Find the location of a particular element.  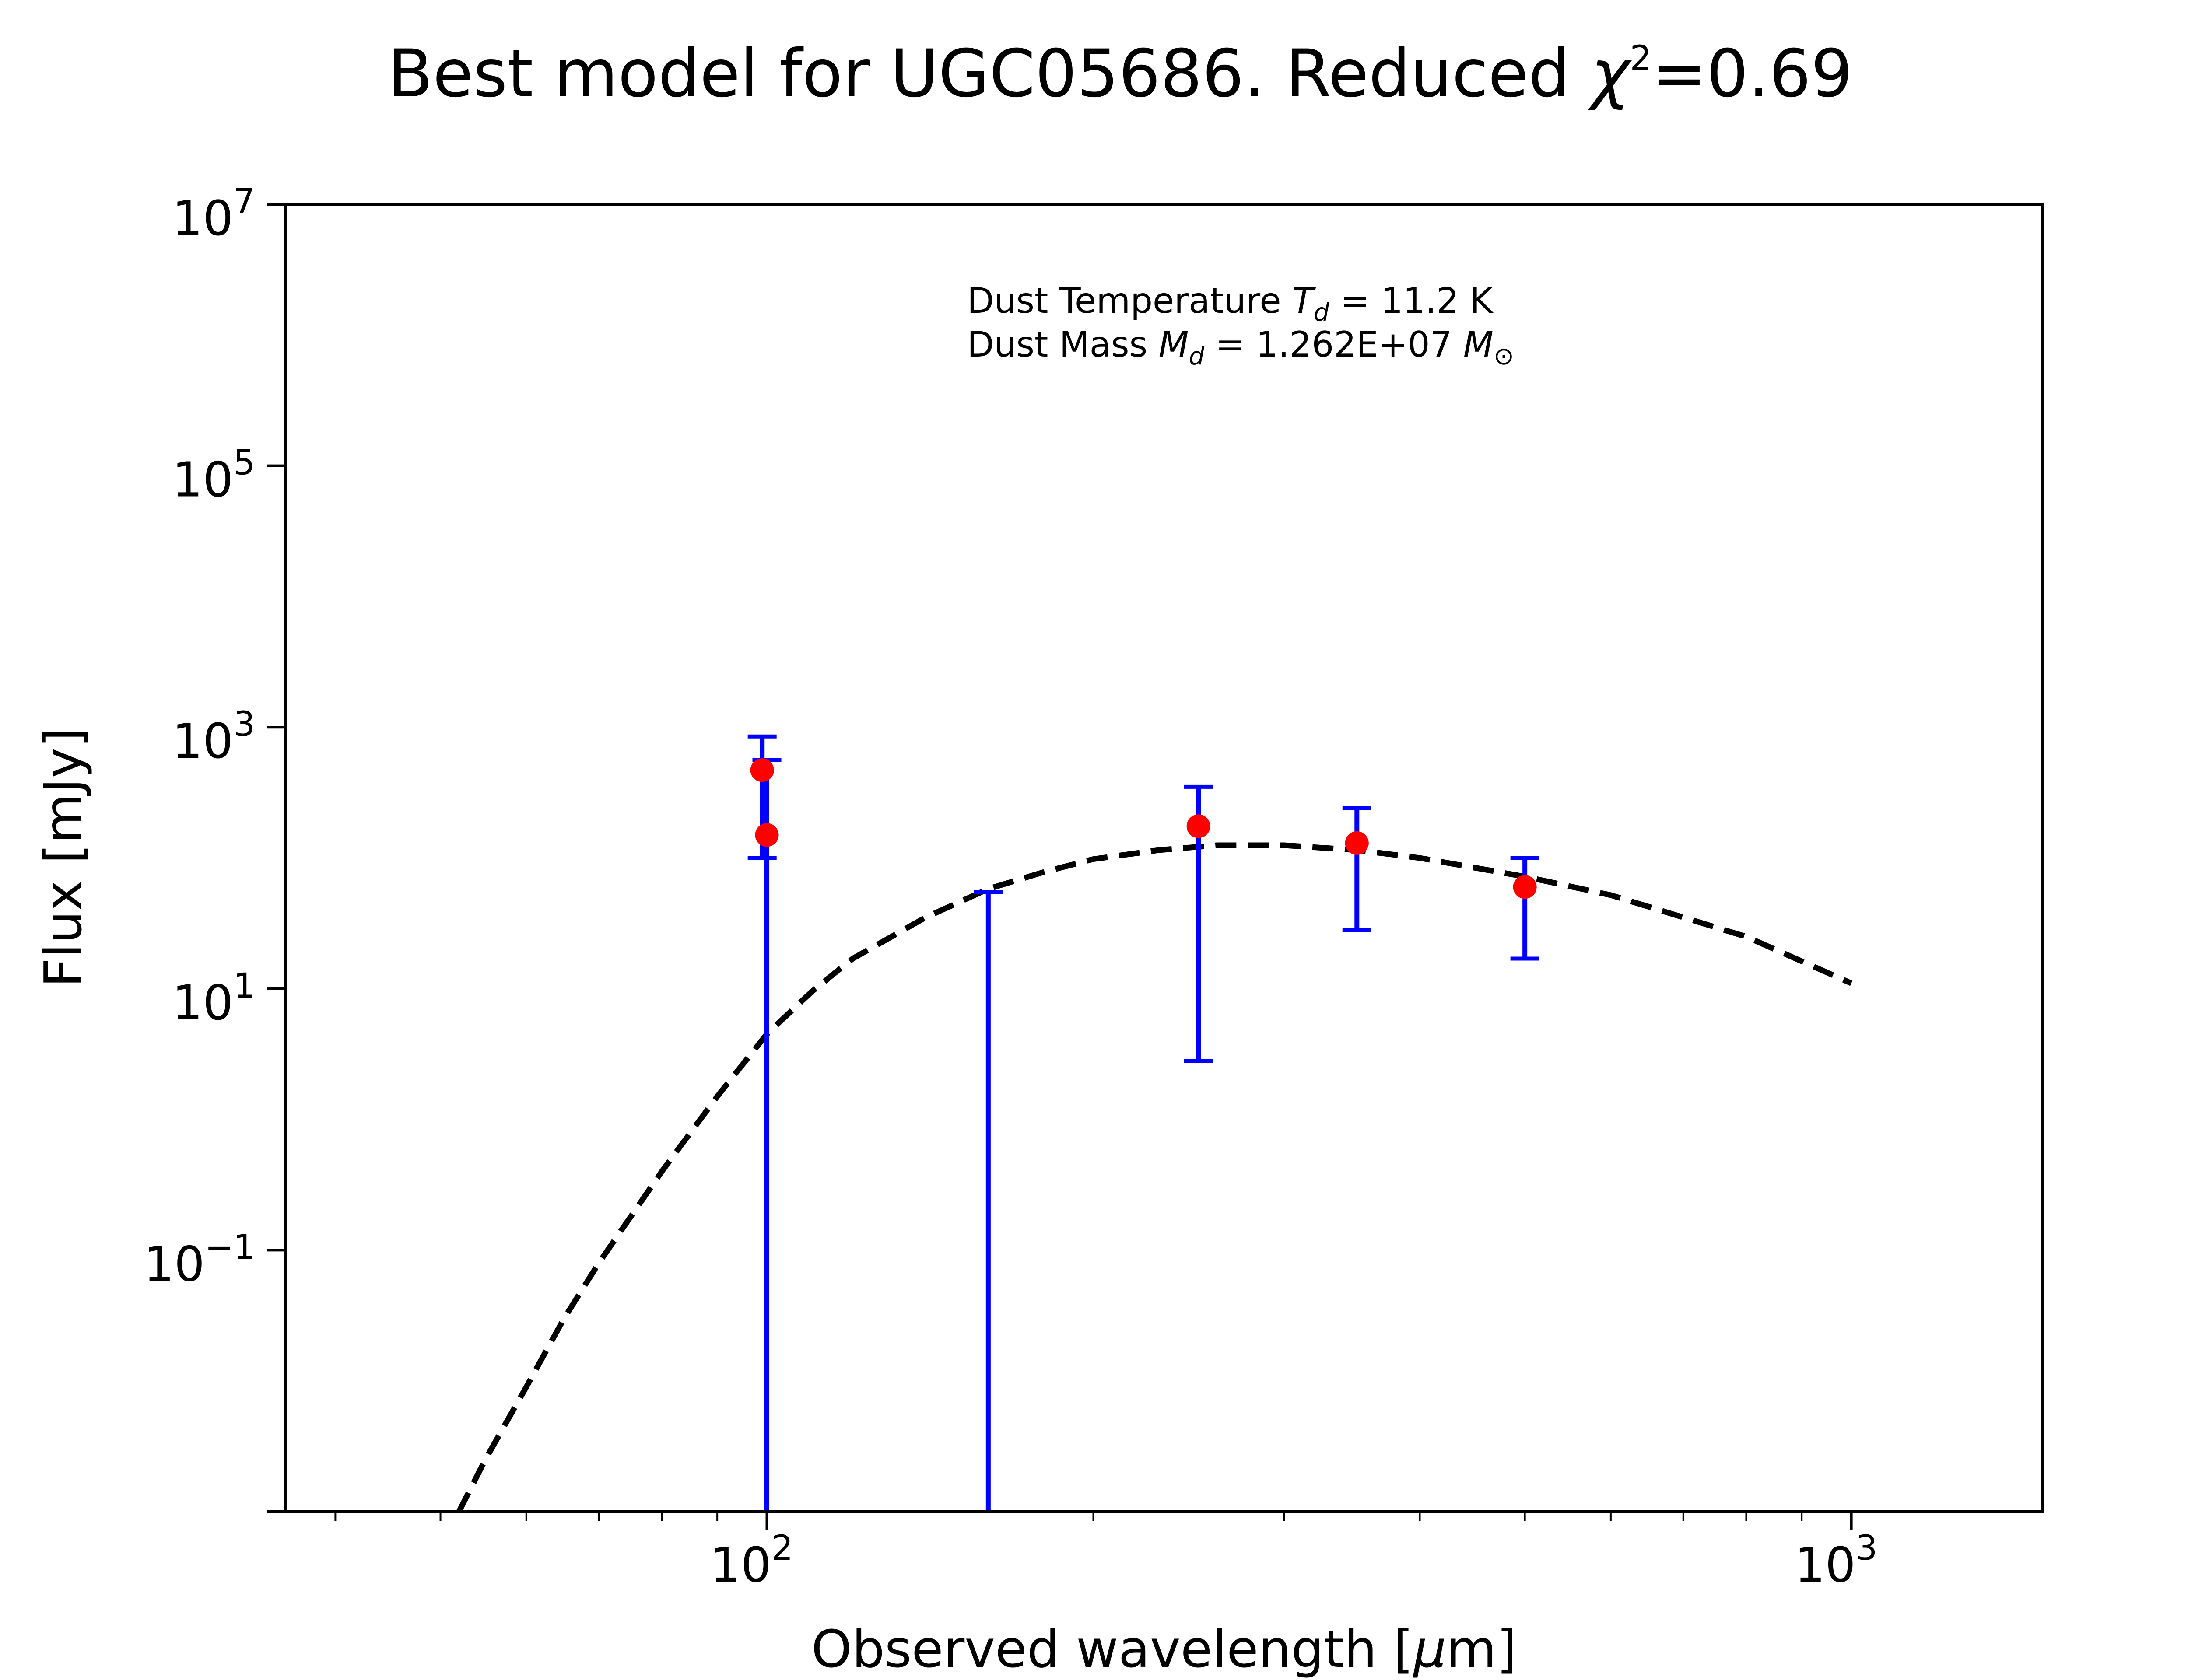

x-tick-label: 10² is located at coordinates (751, 1561).